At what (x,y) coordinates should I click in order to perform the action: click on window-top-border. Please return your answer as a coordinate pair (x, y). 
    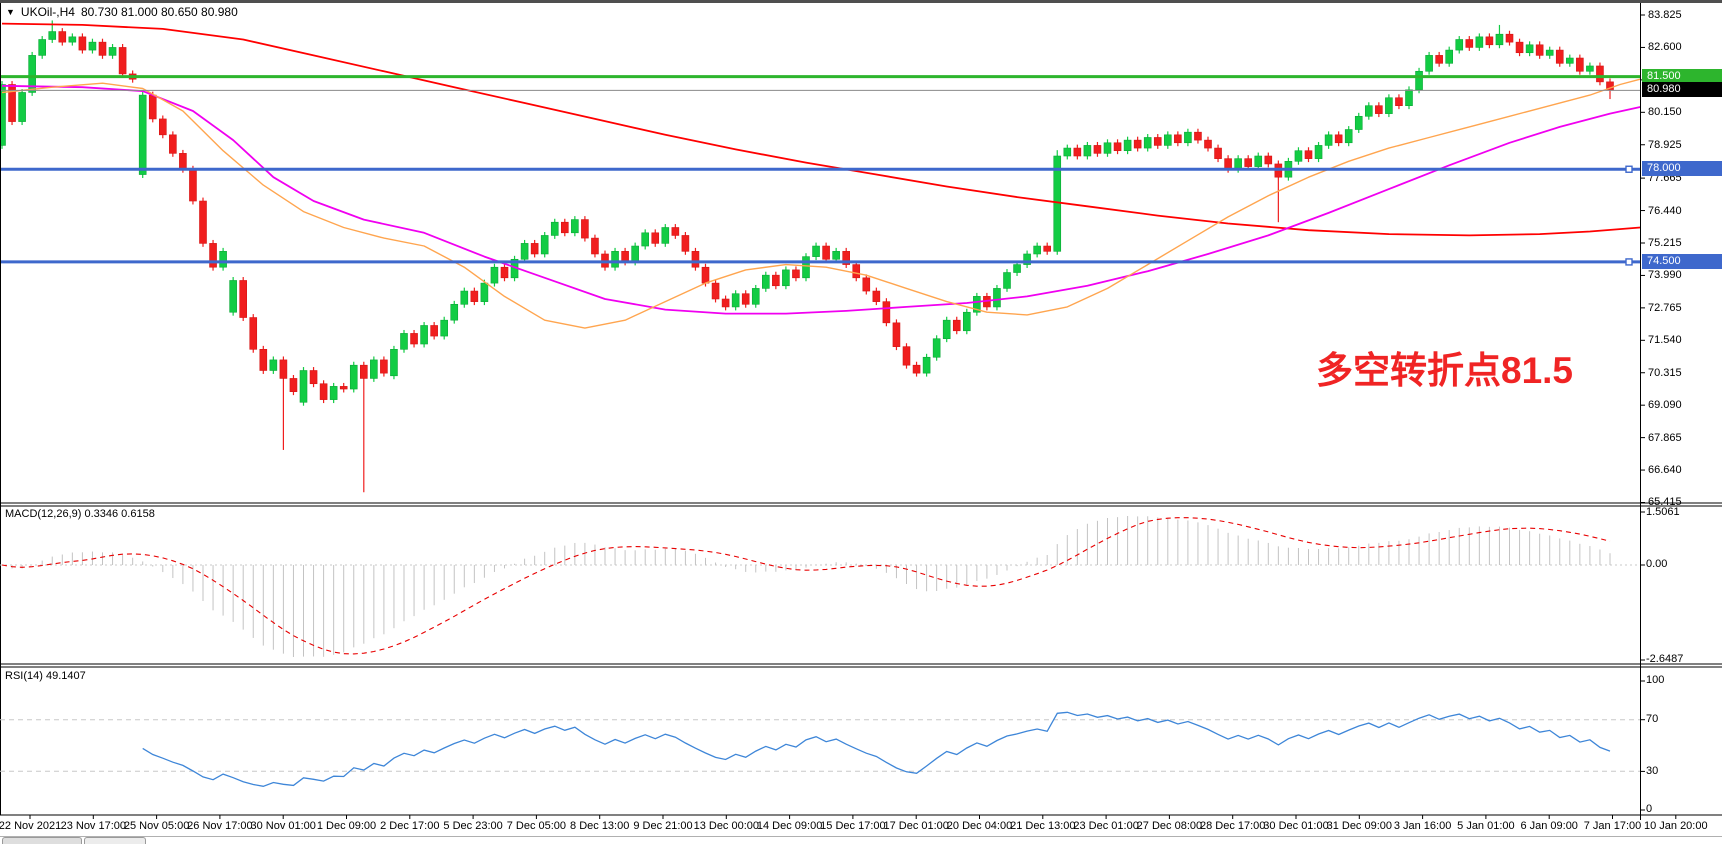
    Looking at the image, I should click on (861, 1).